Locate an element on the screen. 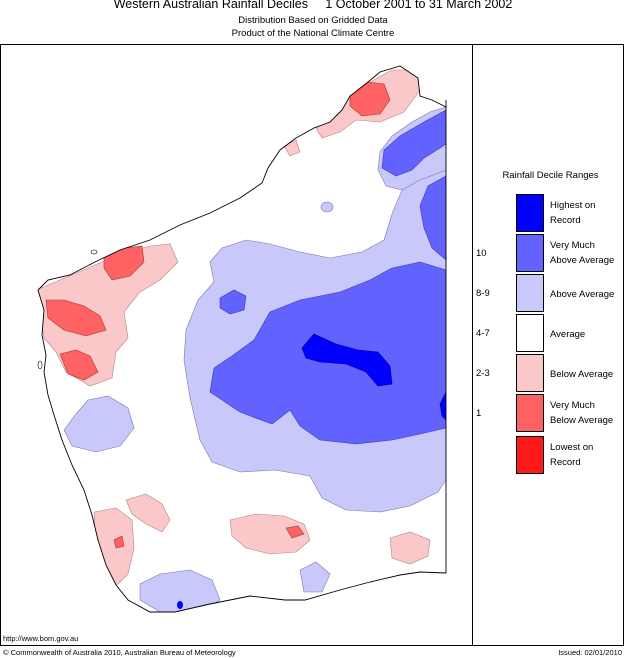 This screenshot has height=658, width=626. legend-label-above: Above Average is located at coordinates (582, 294).